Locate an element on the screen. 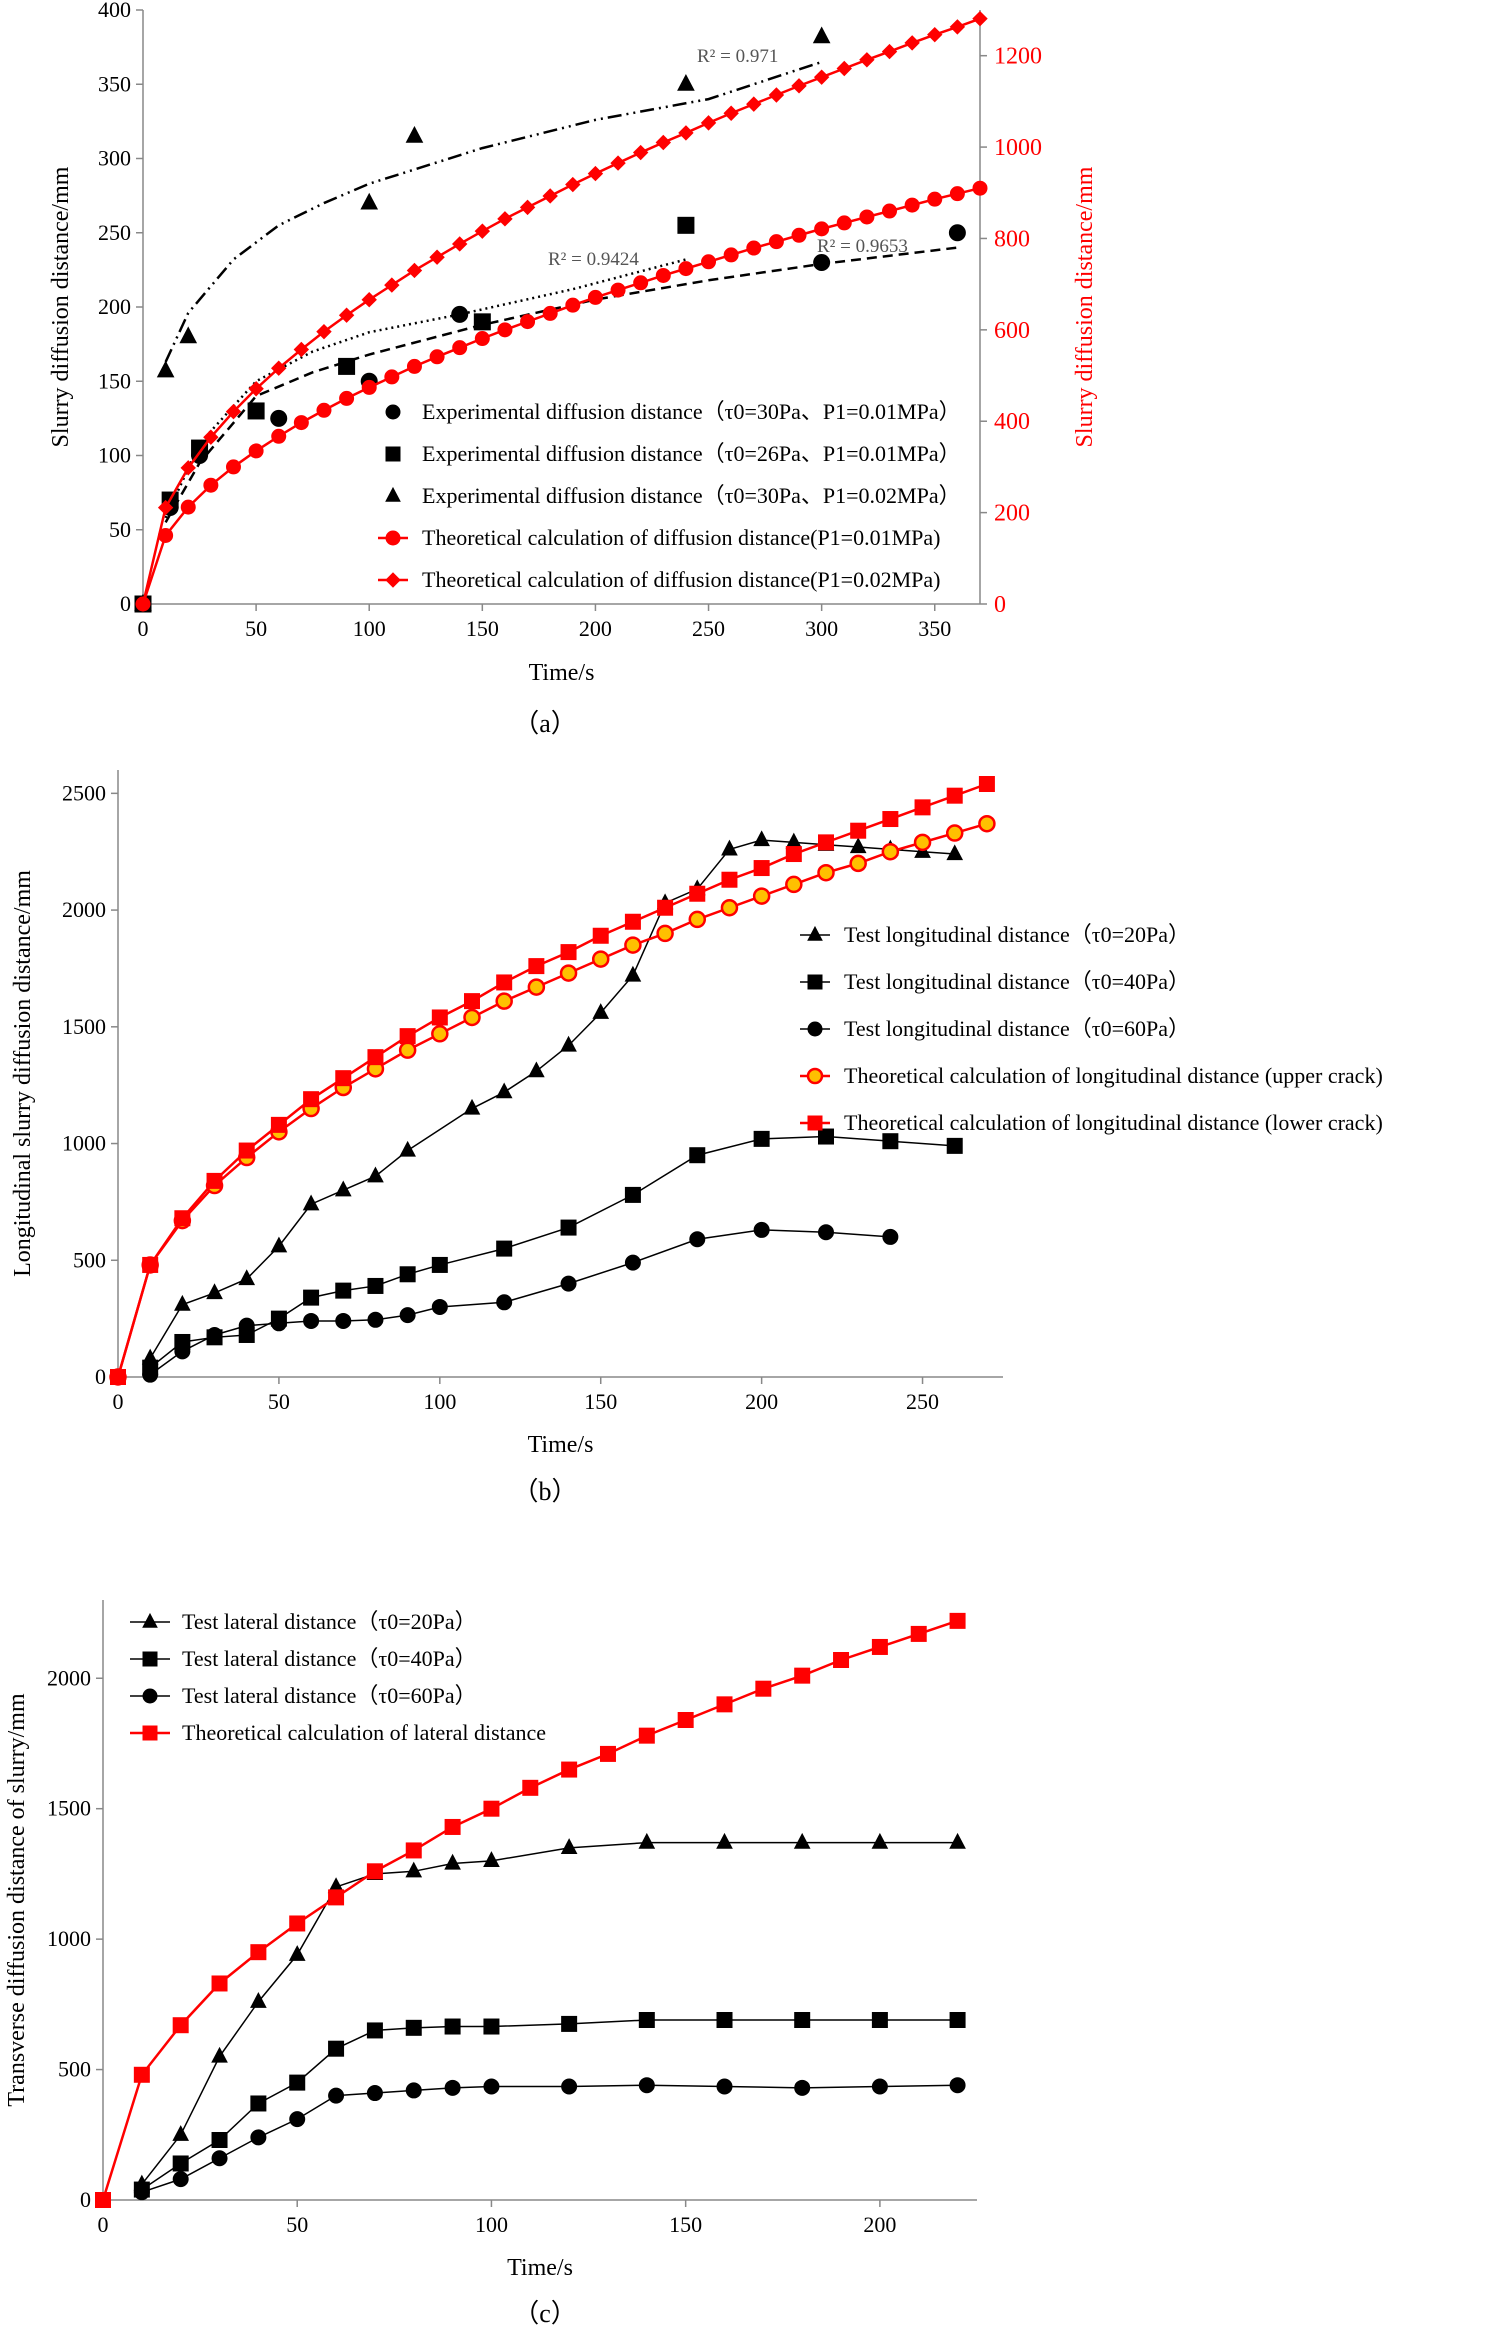  y-tick-label: 250 is located at coordinates (114, 232).